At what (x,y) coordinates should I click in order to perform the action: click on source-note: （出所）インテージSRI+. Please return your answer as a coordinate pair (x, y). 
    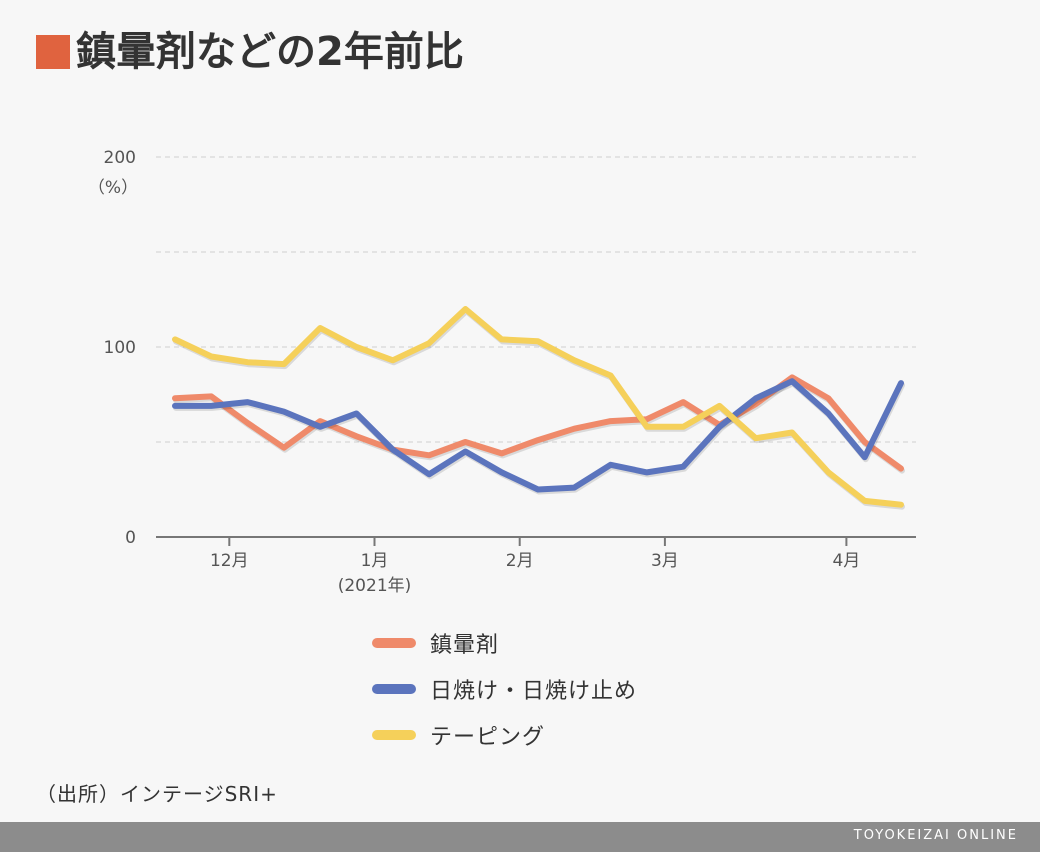
    Looking at the image, I should click on (157, 794).